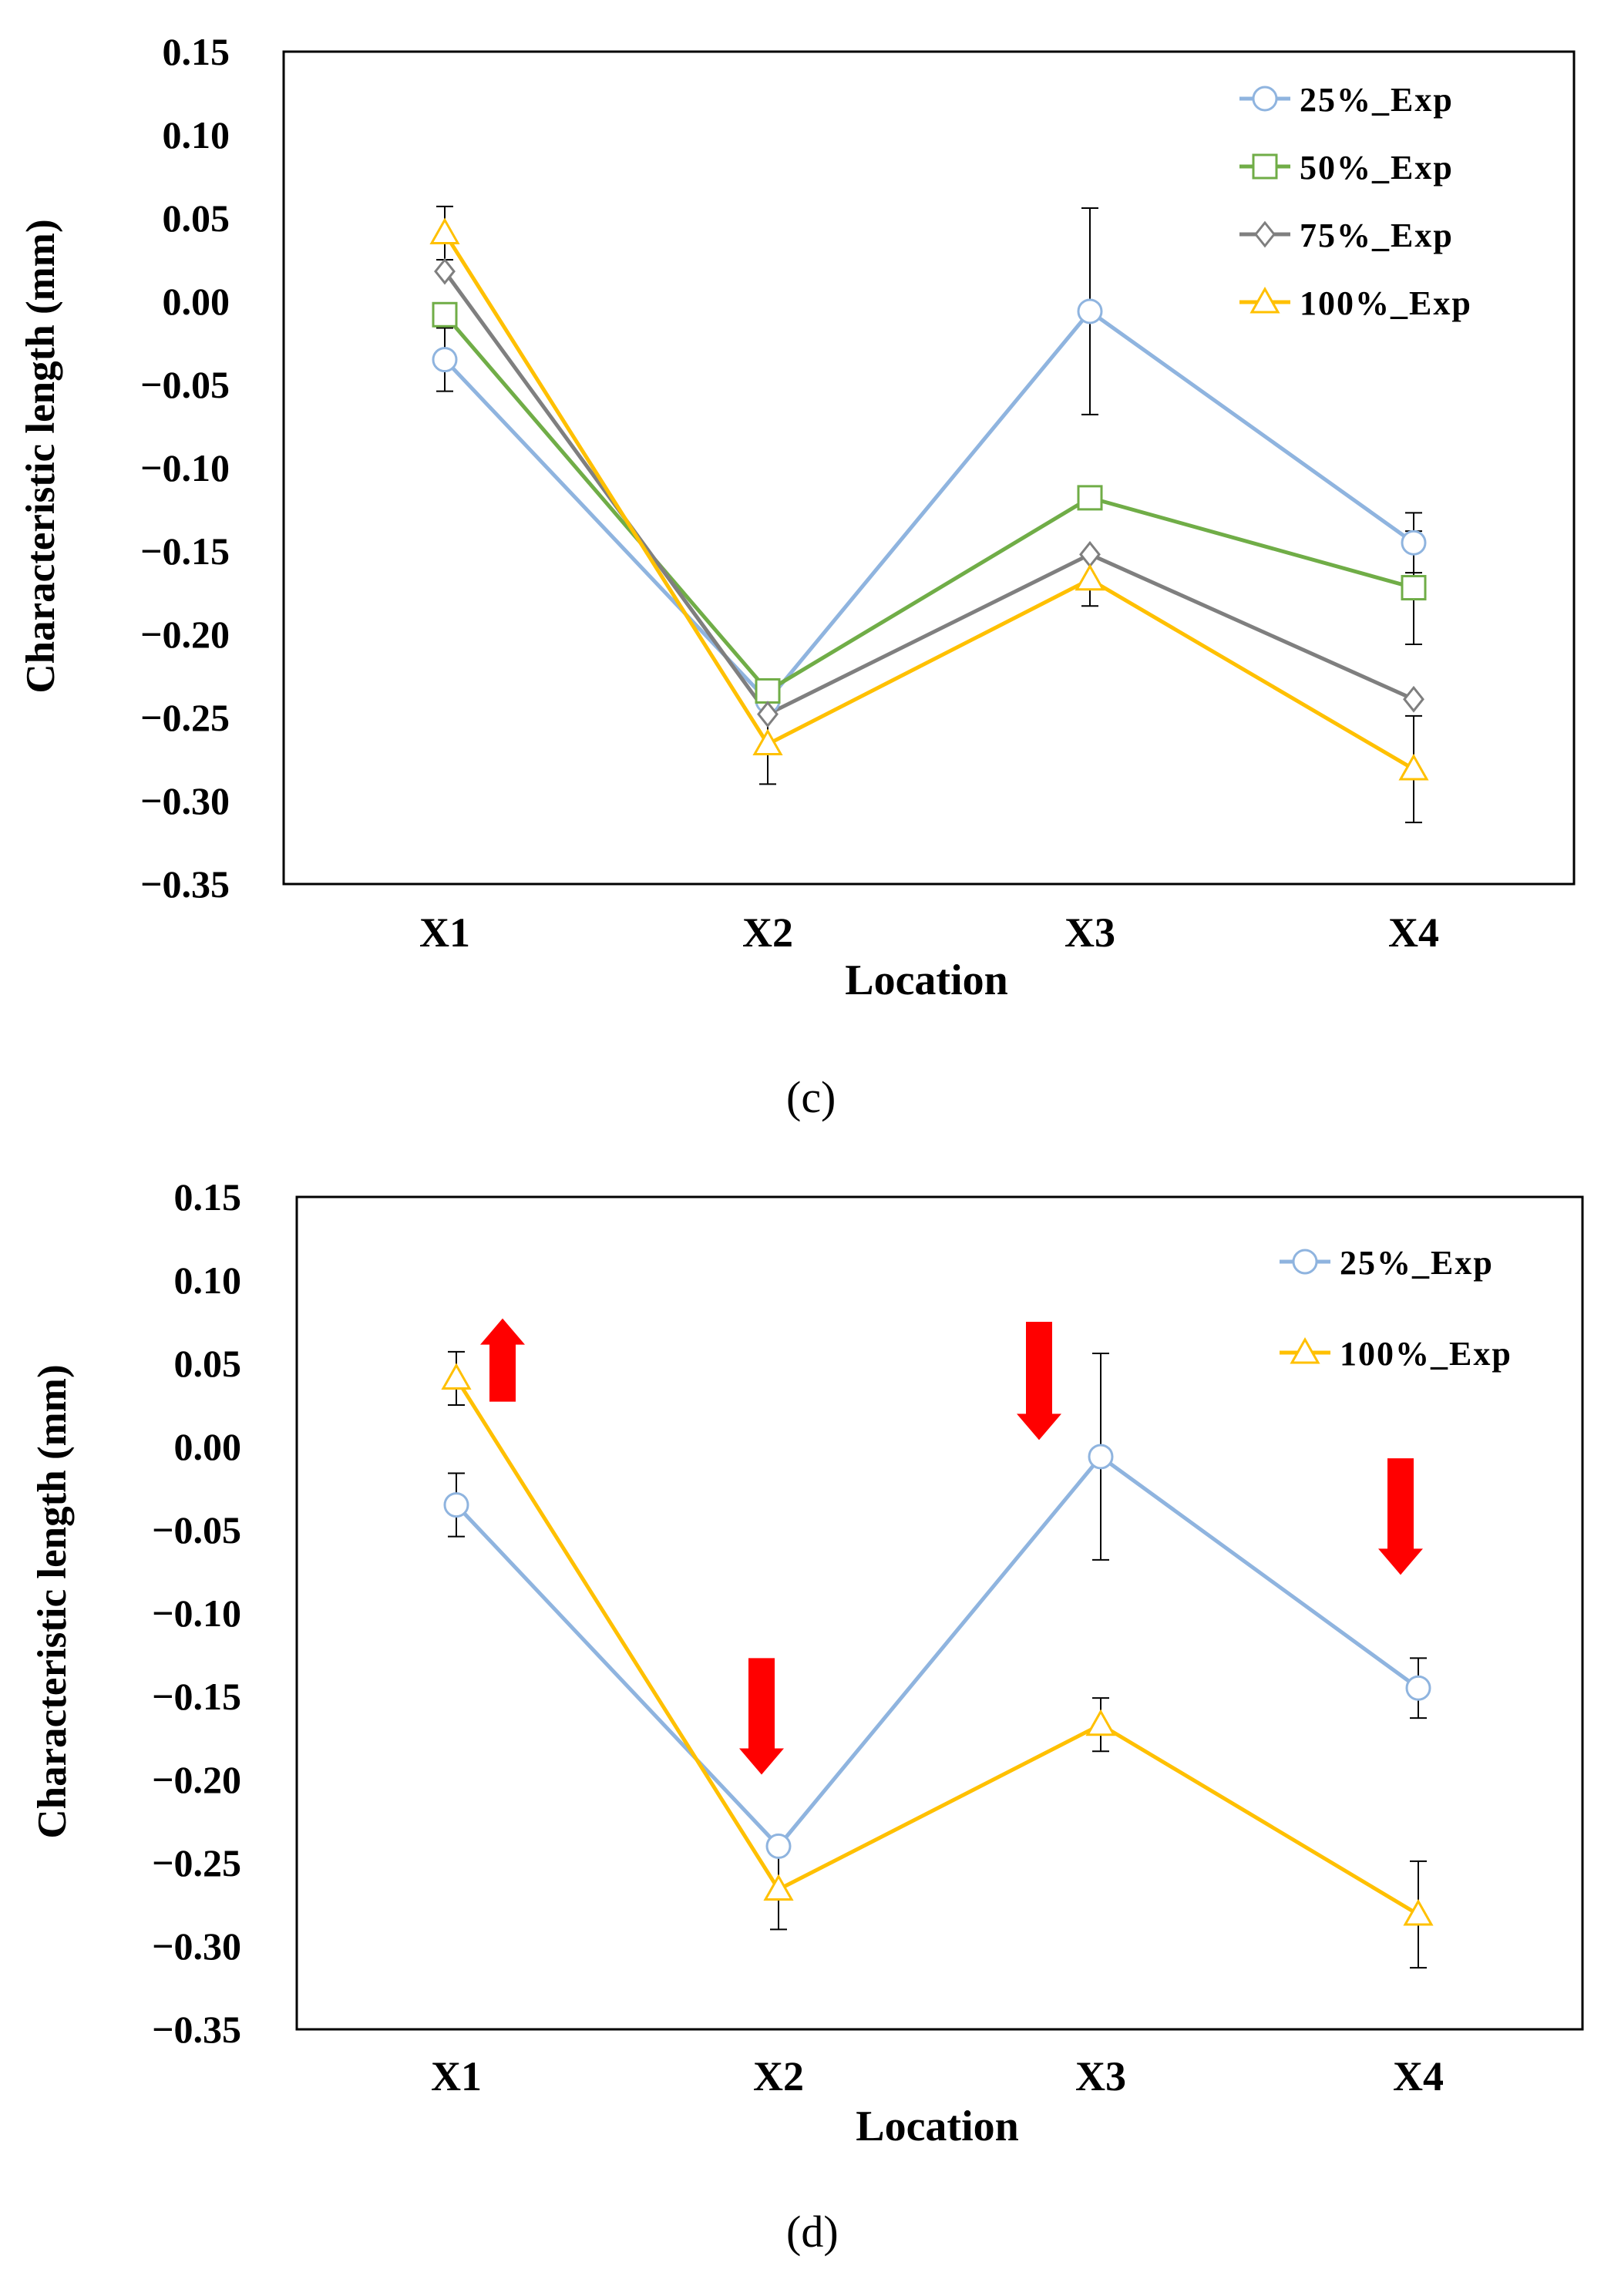  What do you see at coordinates (503, 1360) in the screenshot?
I see `red-arrow-up` at bounding box center [503, 1360].